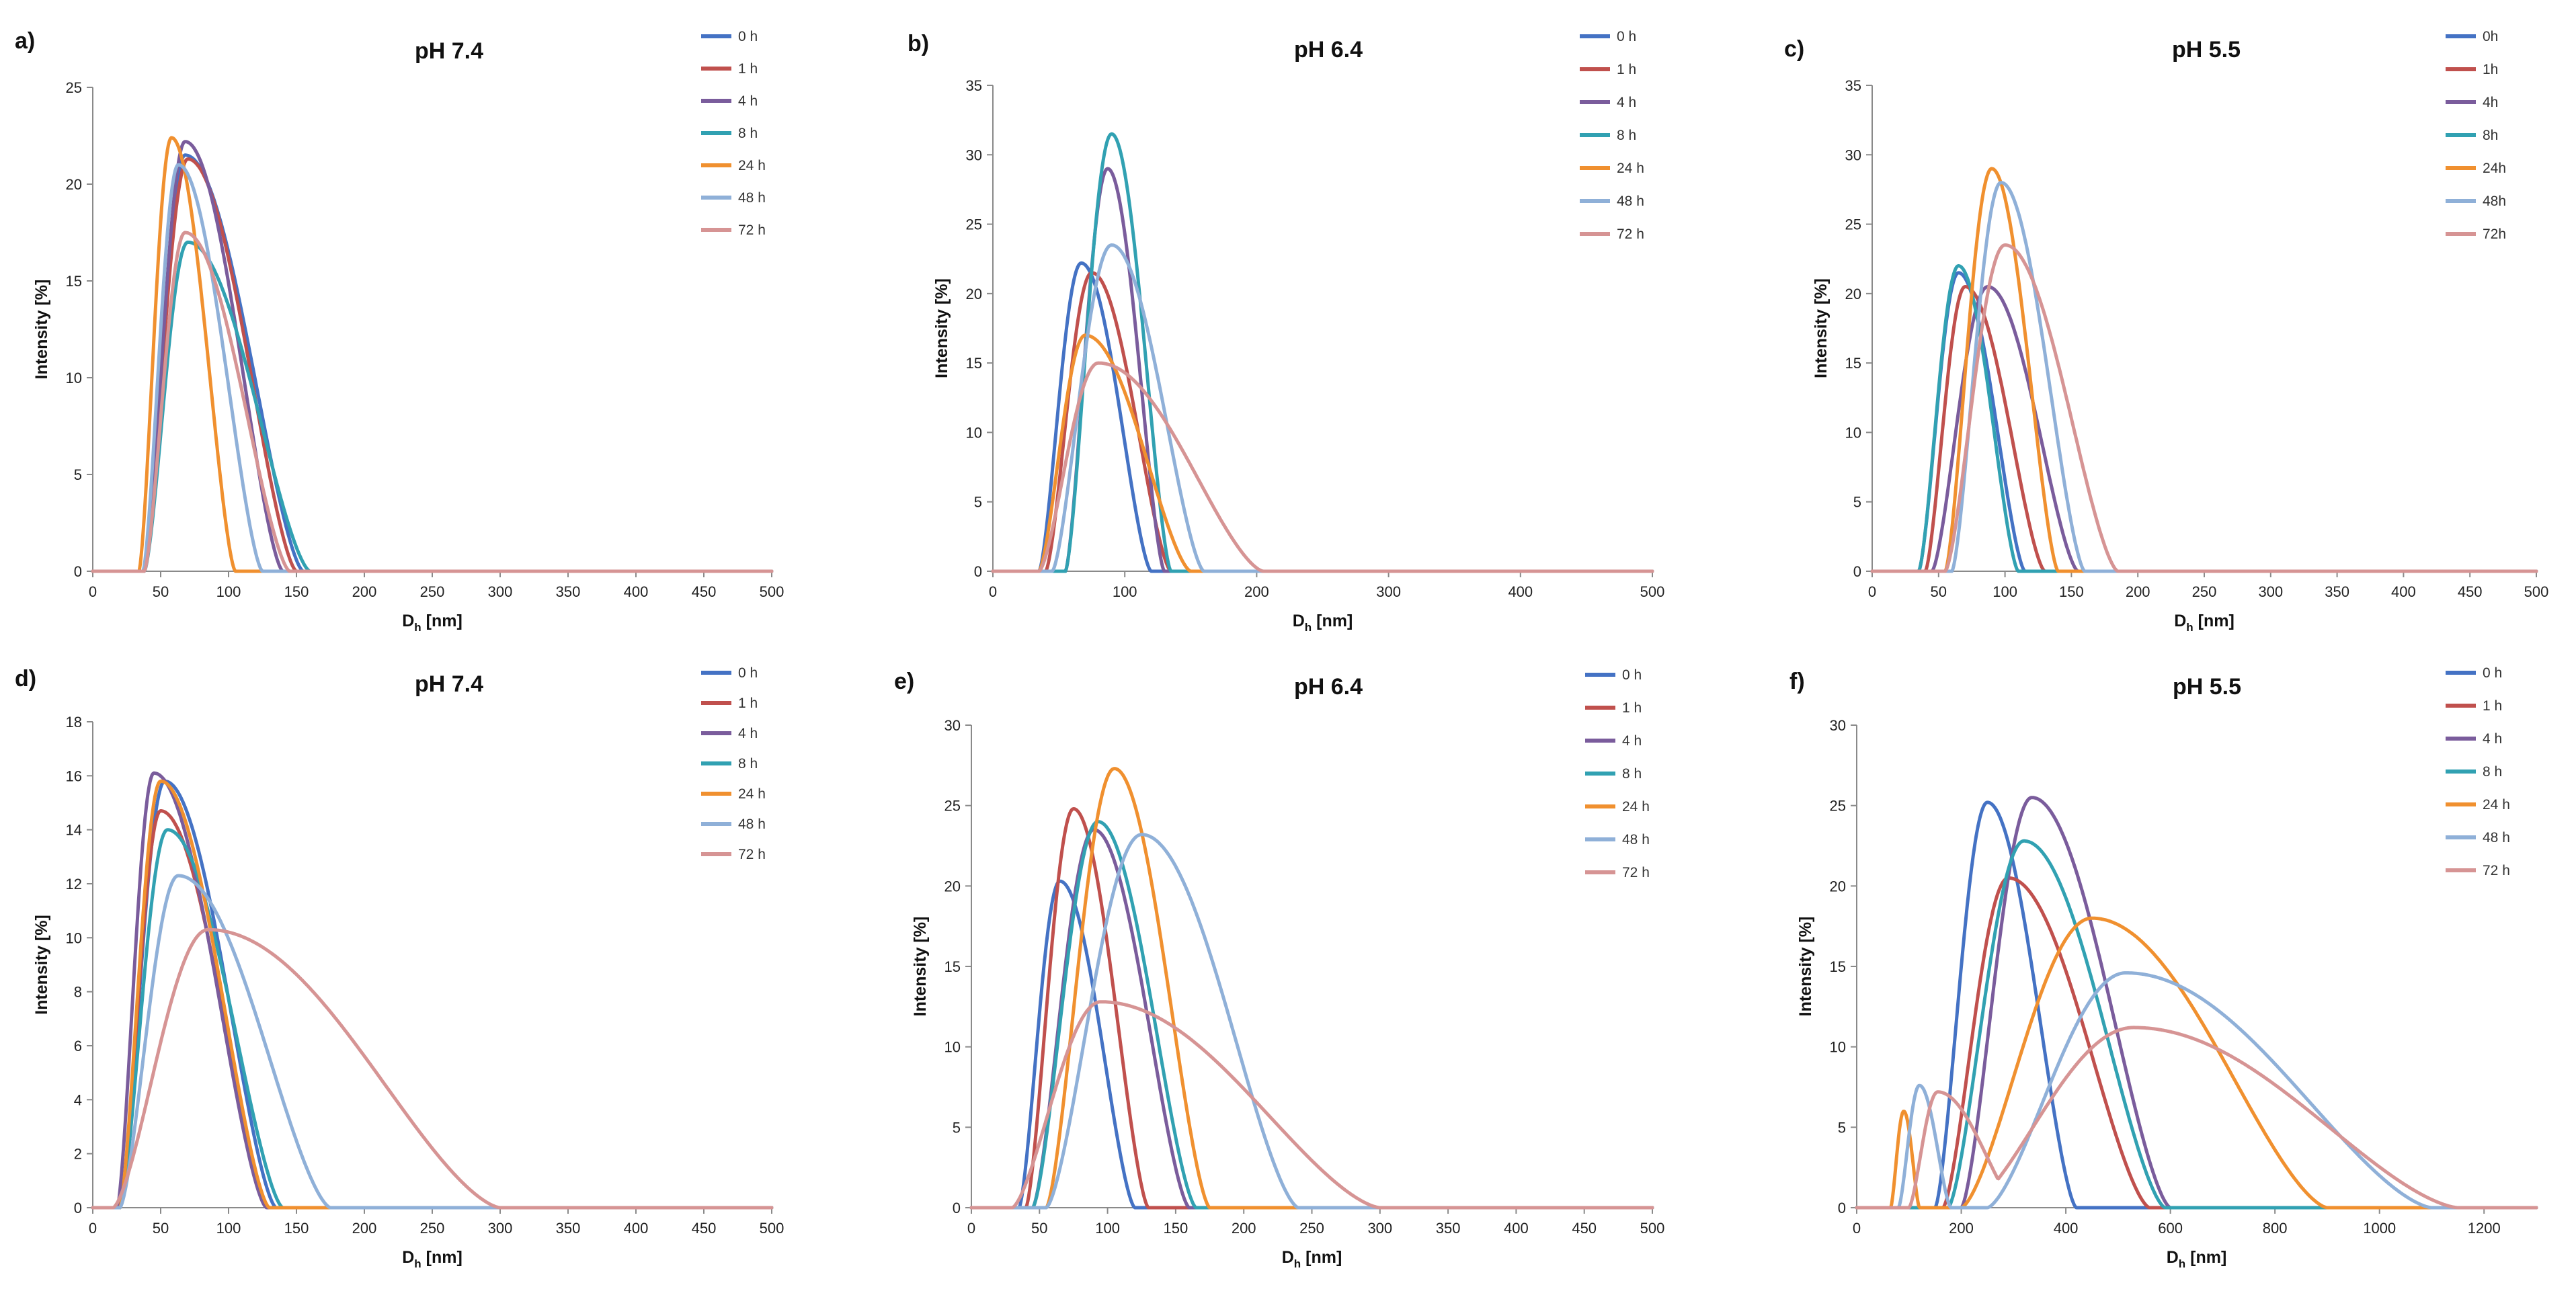 Image resolution: width=2576 pixels, height=1289 pixels. What do you see at coordinates (449, 51) in the screenshot?
I see `chart-title: pH 7.4` at bounding box center [449, 51].